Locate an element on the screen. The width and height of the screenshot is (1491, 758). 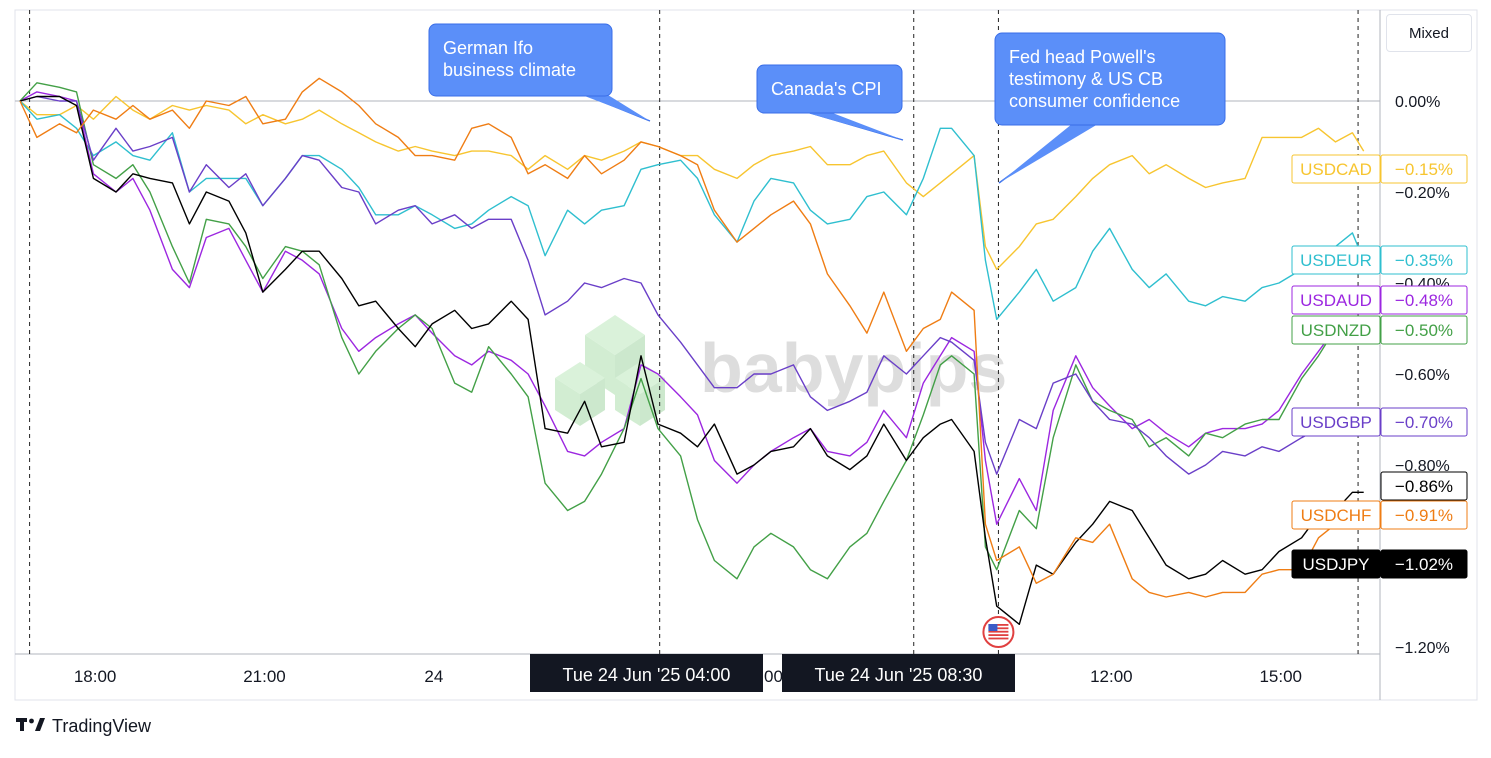
callout-line-1: testimony & US CB is located at coordinates (1086, 79).